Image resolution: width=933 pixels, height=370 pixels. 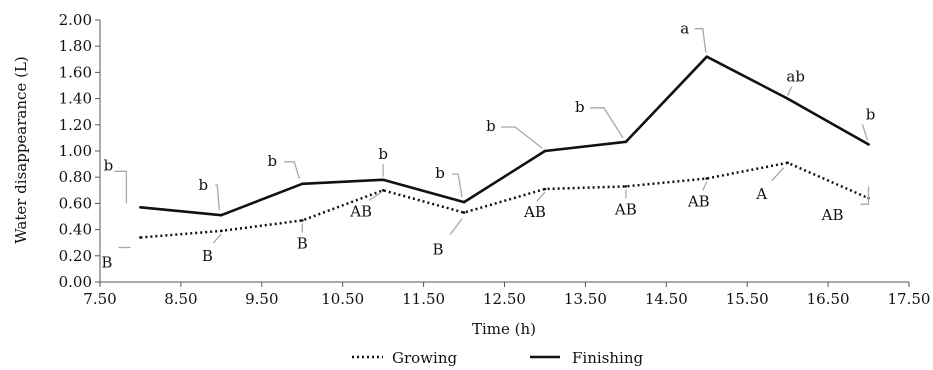 I want to click on legend: Growing Finishing, so click(x=497, y=358).